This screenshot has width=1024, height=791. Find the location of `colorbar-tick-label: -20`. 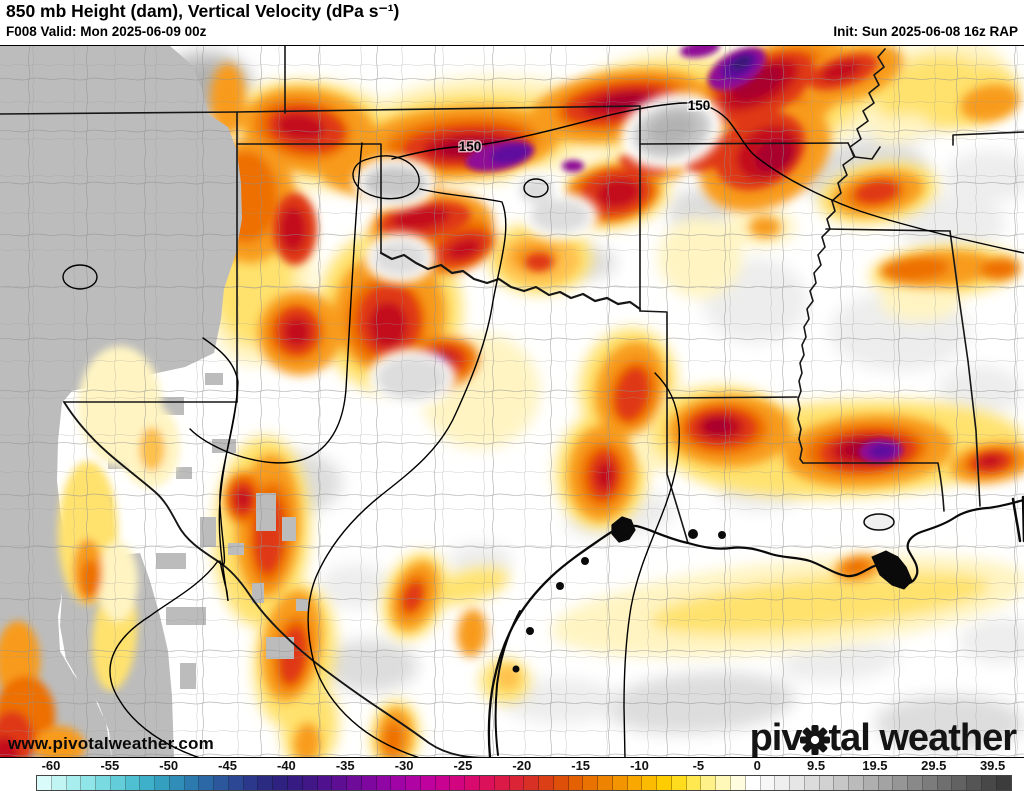

colorbar-tick-label: -20 is located at coordinates (522, 765).